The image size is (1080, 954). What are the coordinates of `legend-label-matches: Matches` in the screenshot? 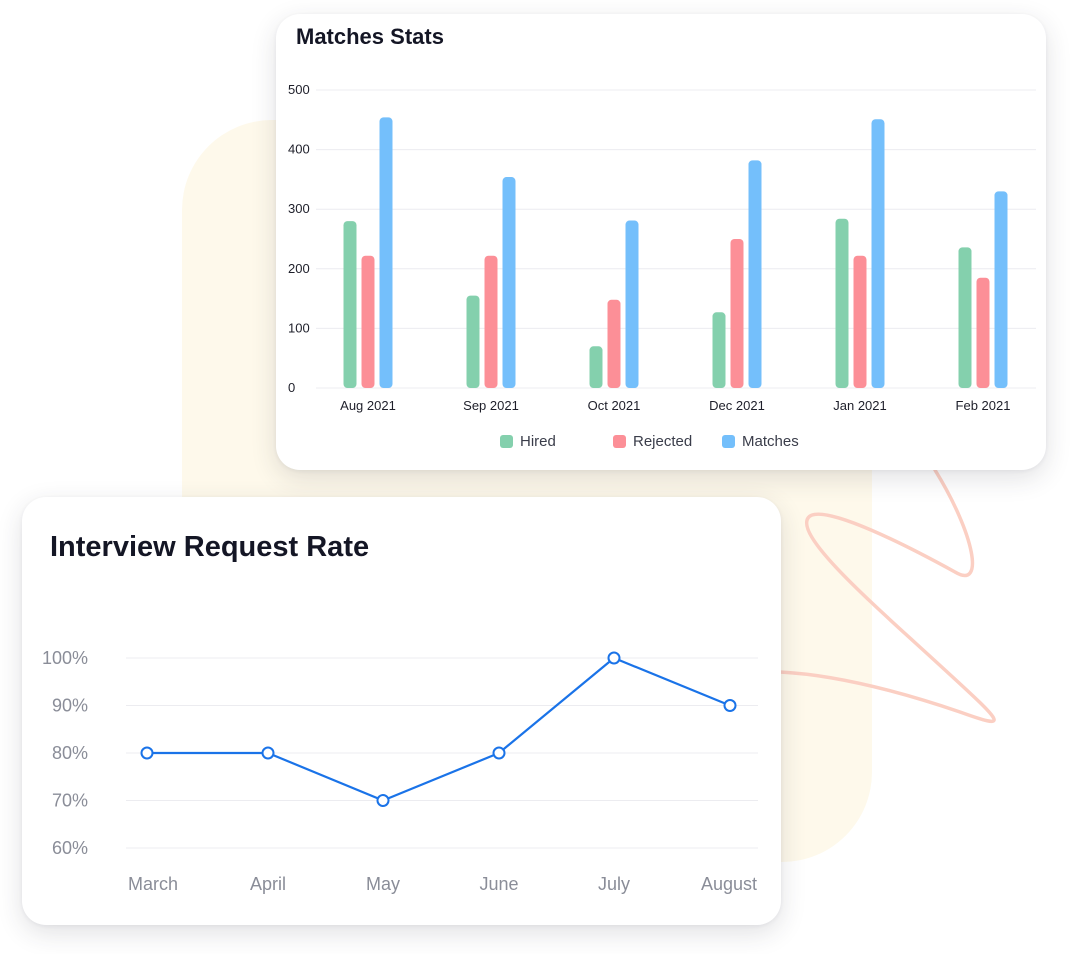 It's located at (770, 441).